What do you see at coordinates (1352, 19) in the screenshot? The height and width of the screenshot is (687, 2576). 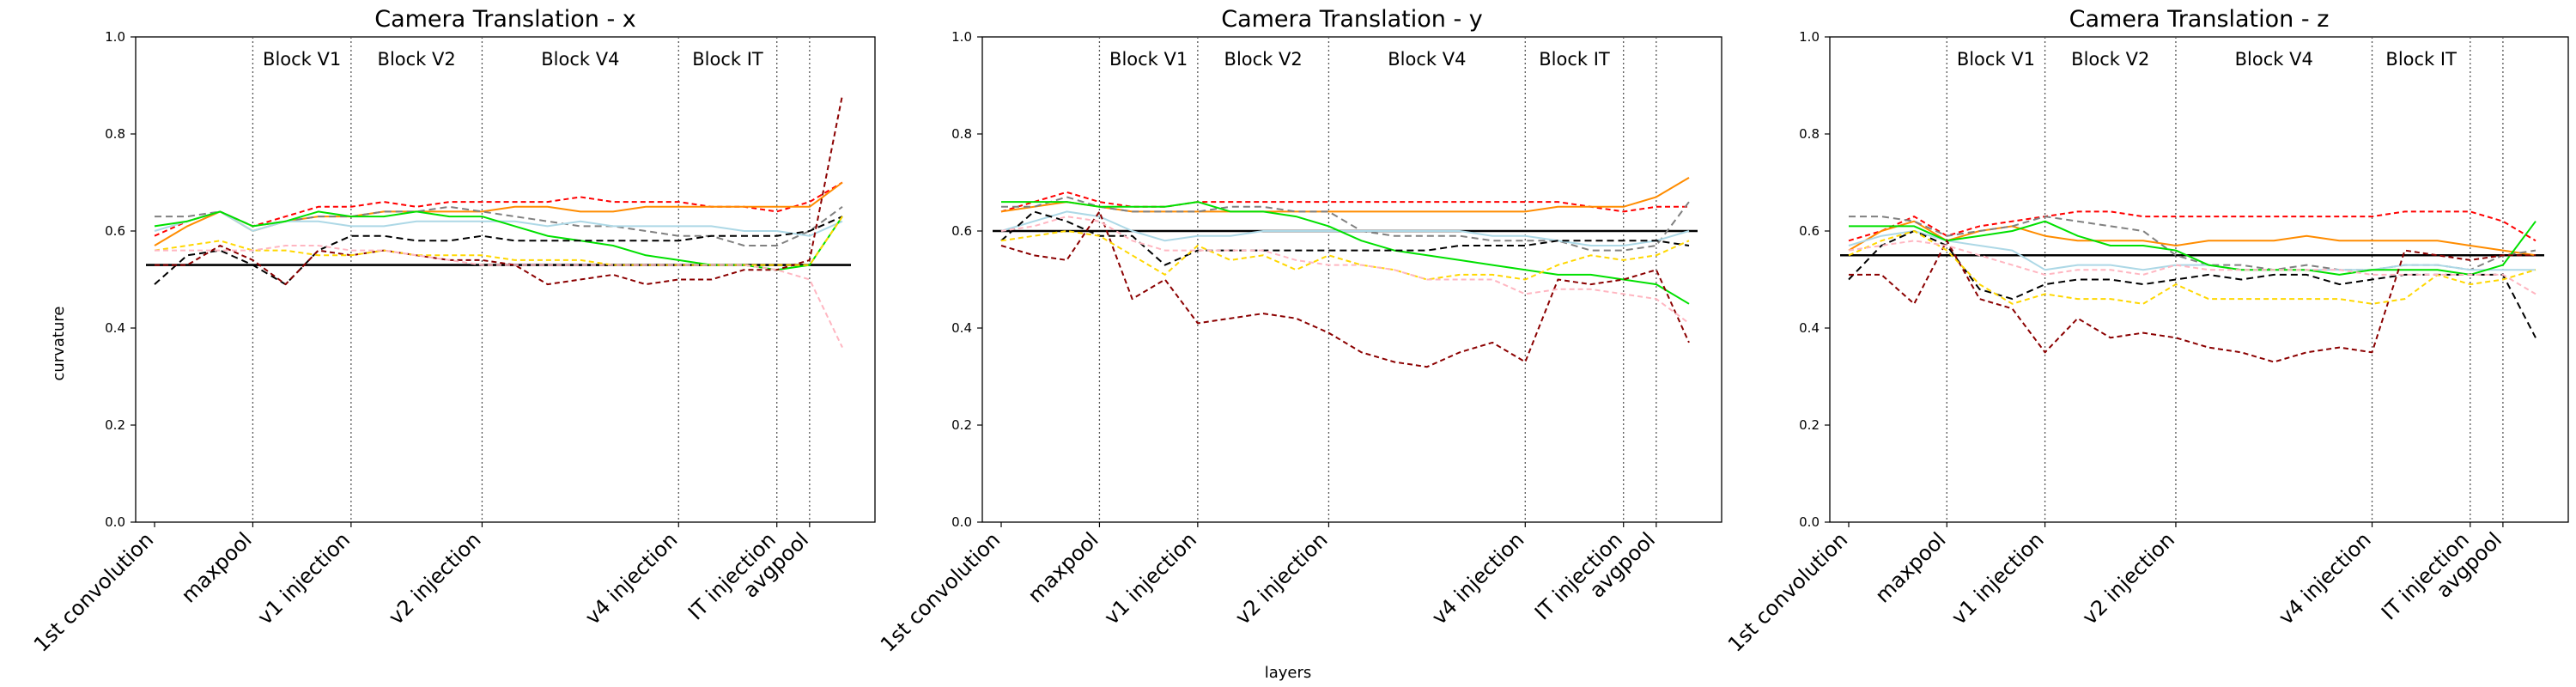 I see `chart-title: Camera Translation - y` at bounding box center [1352, 19].